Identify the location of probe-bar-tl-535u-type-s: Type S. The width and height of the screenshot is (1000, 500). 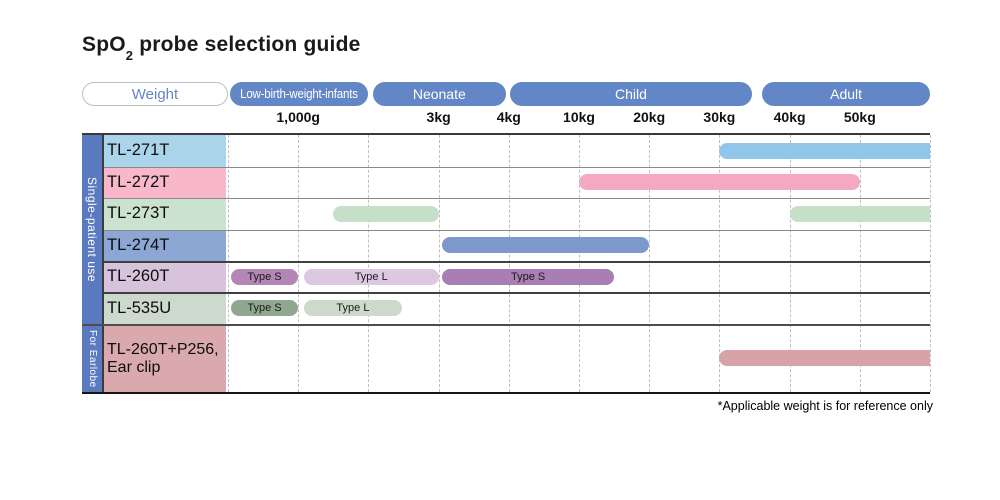
(264, 308).